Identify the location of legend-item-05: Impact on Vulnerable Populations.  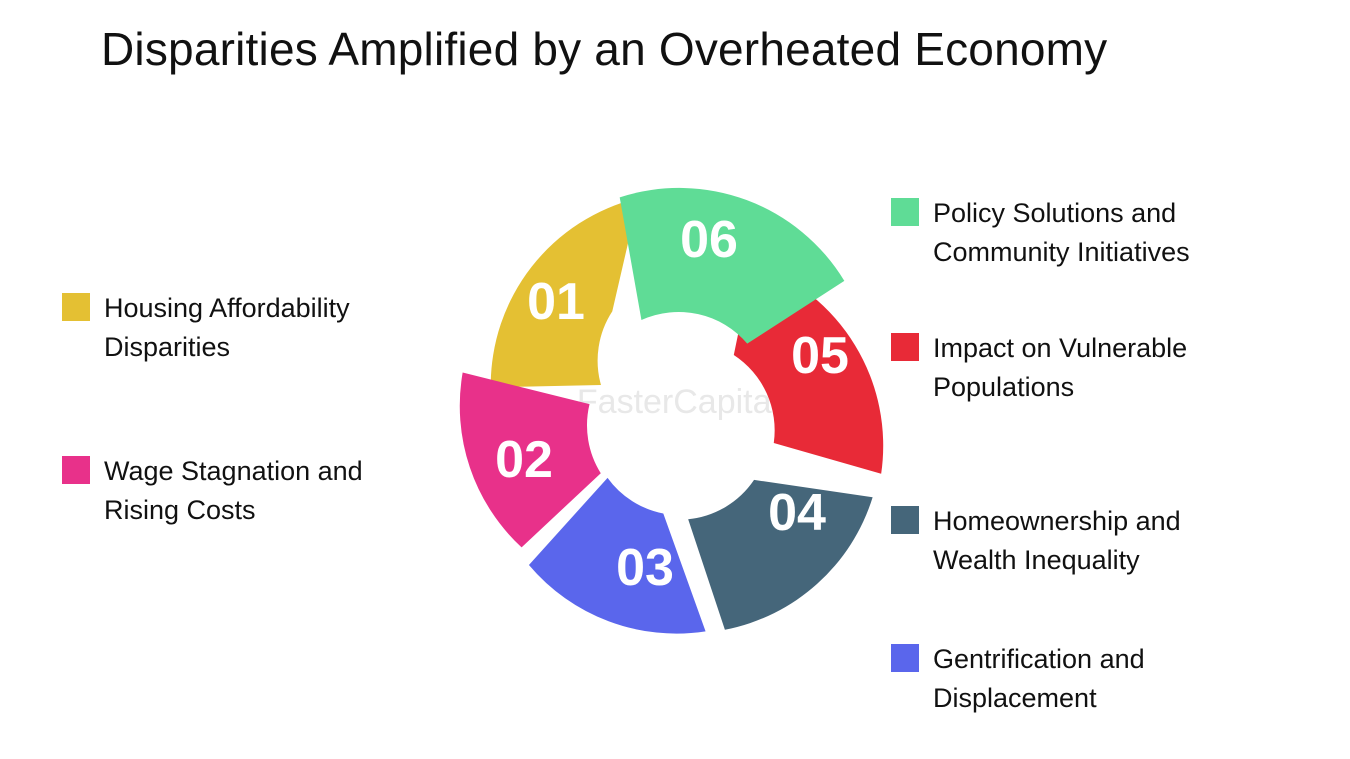
(1039, 368).